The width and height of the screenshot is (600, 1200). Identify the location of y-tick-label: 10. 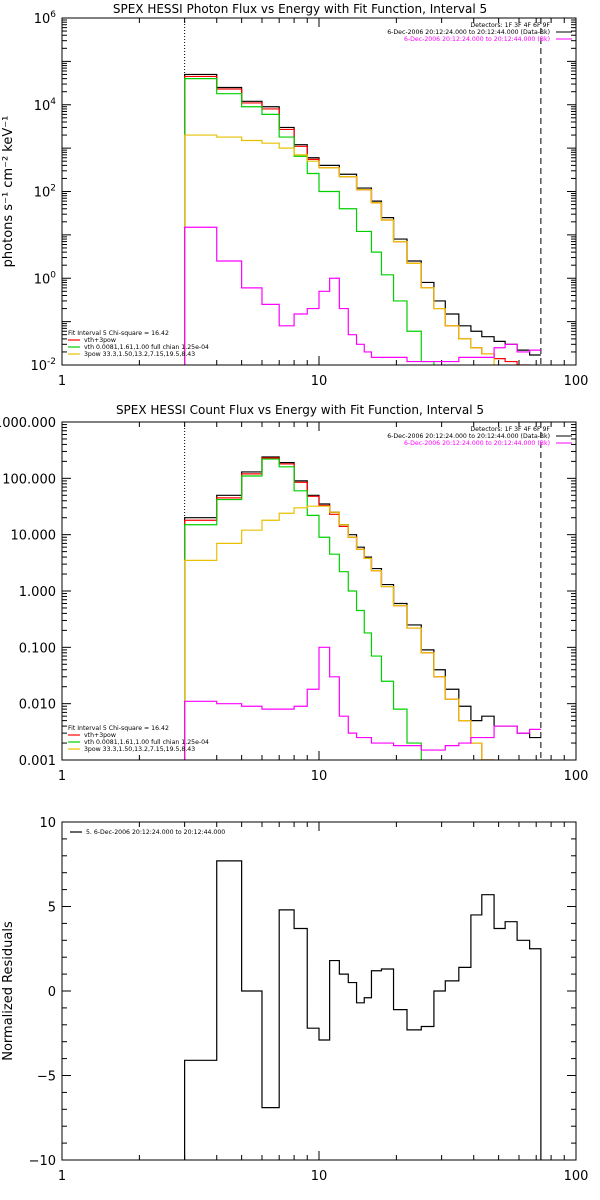
(47, 823).